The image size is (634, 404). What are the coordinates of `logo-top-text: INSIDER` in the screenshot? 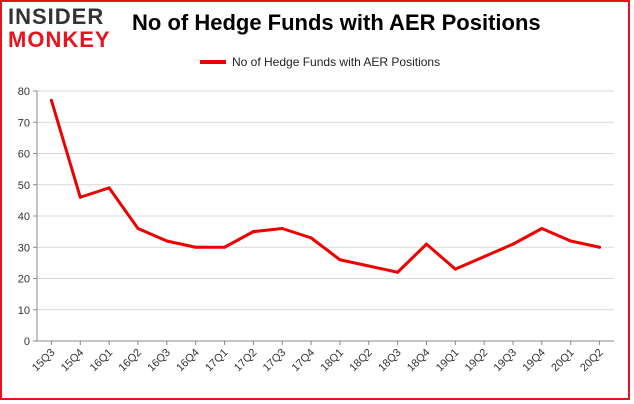 It's located at (56, 16).